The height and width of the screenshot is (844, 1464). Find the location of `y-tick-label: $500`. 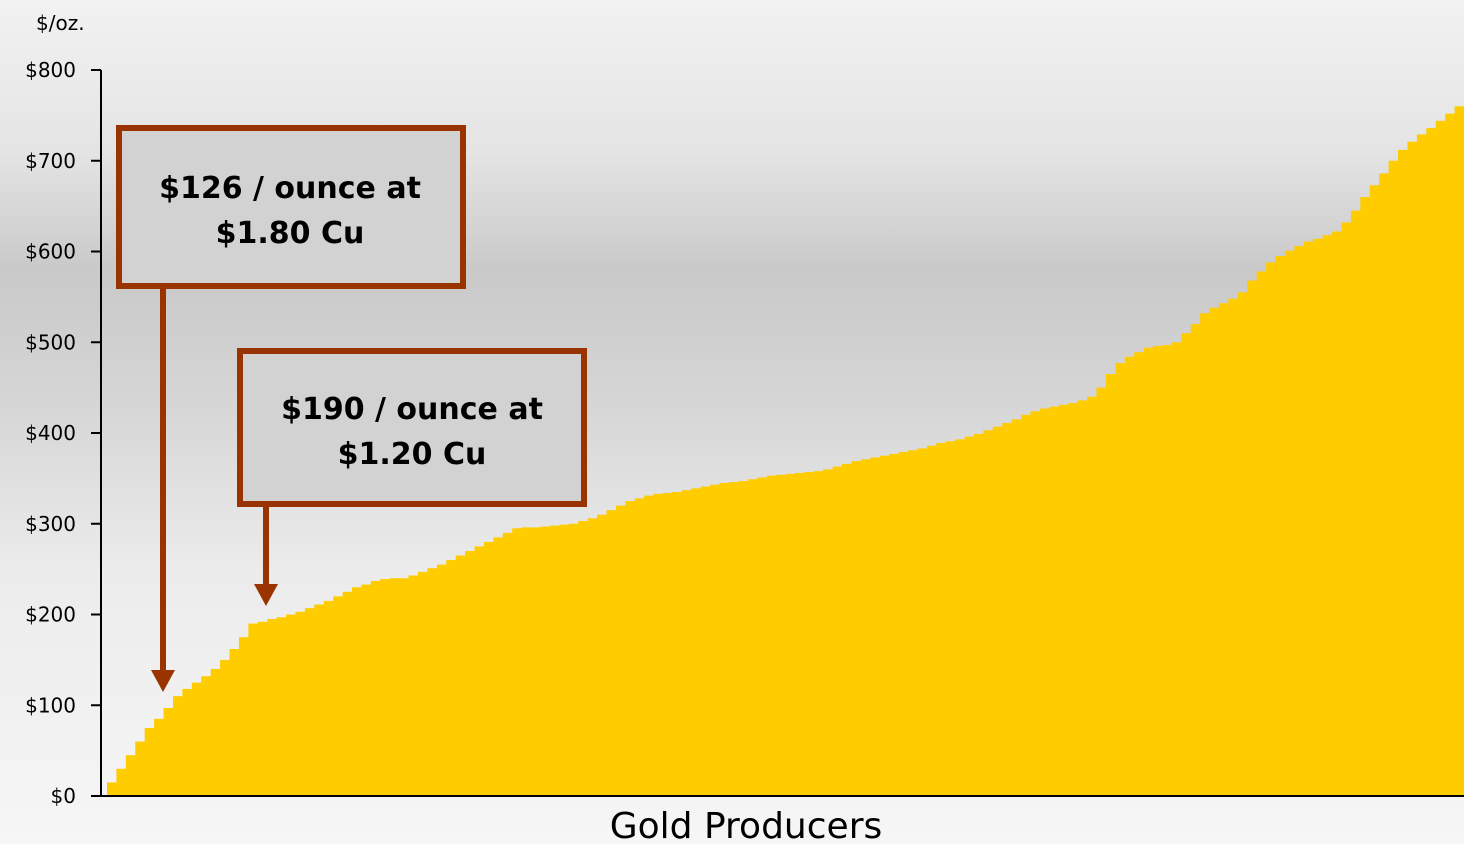

y-tick-label: $500 is located at coordinates (50, 342).